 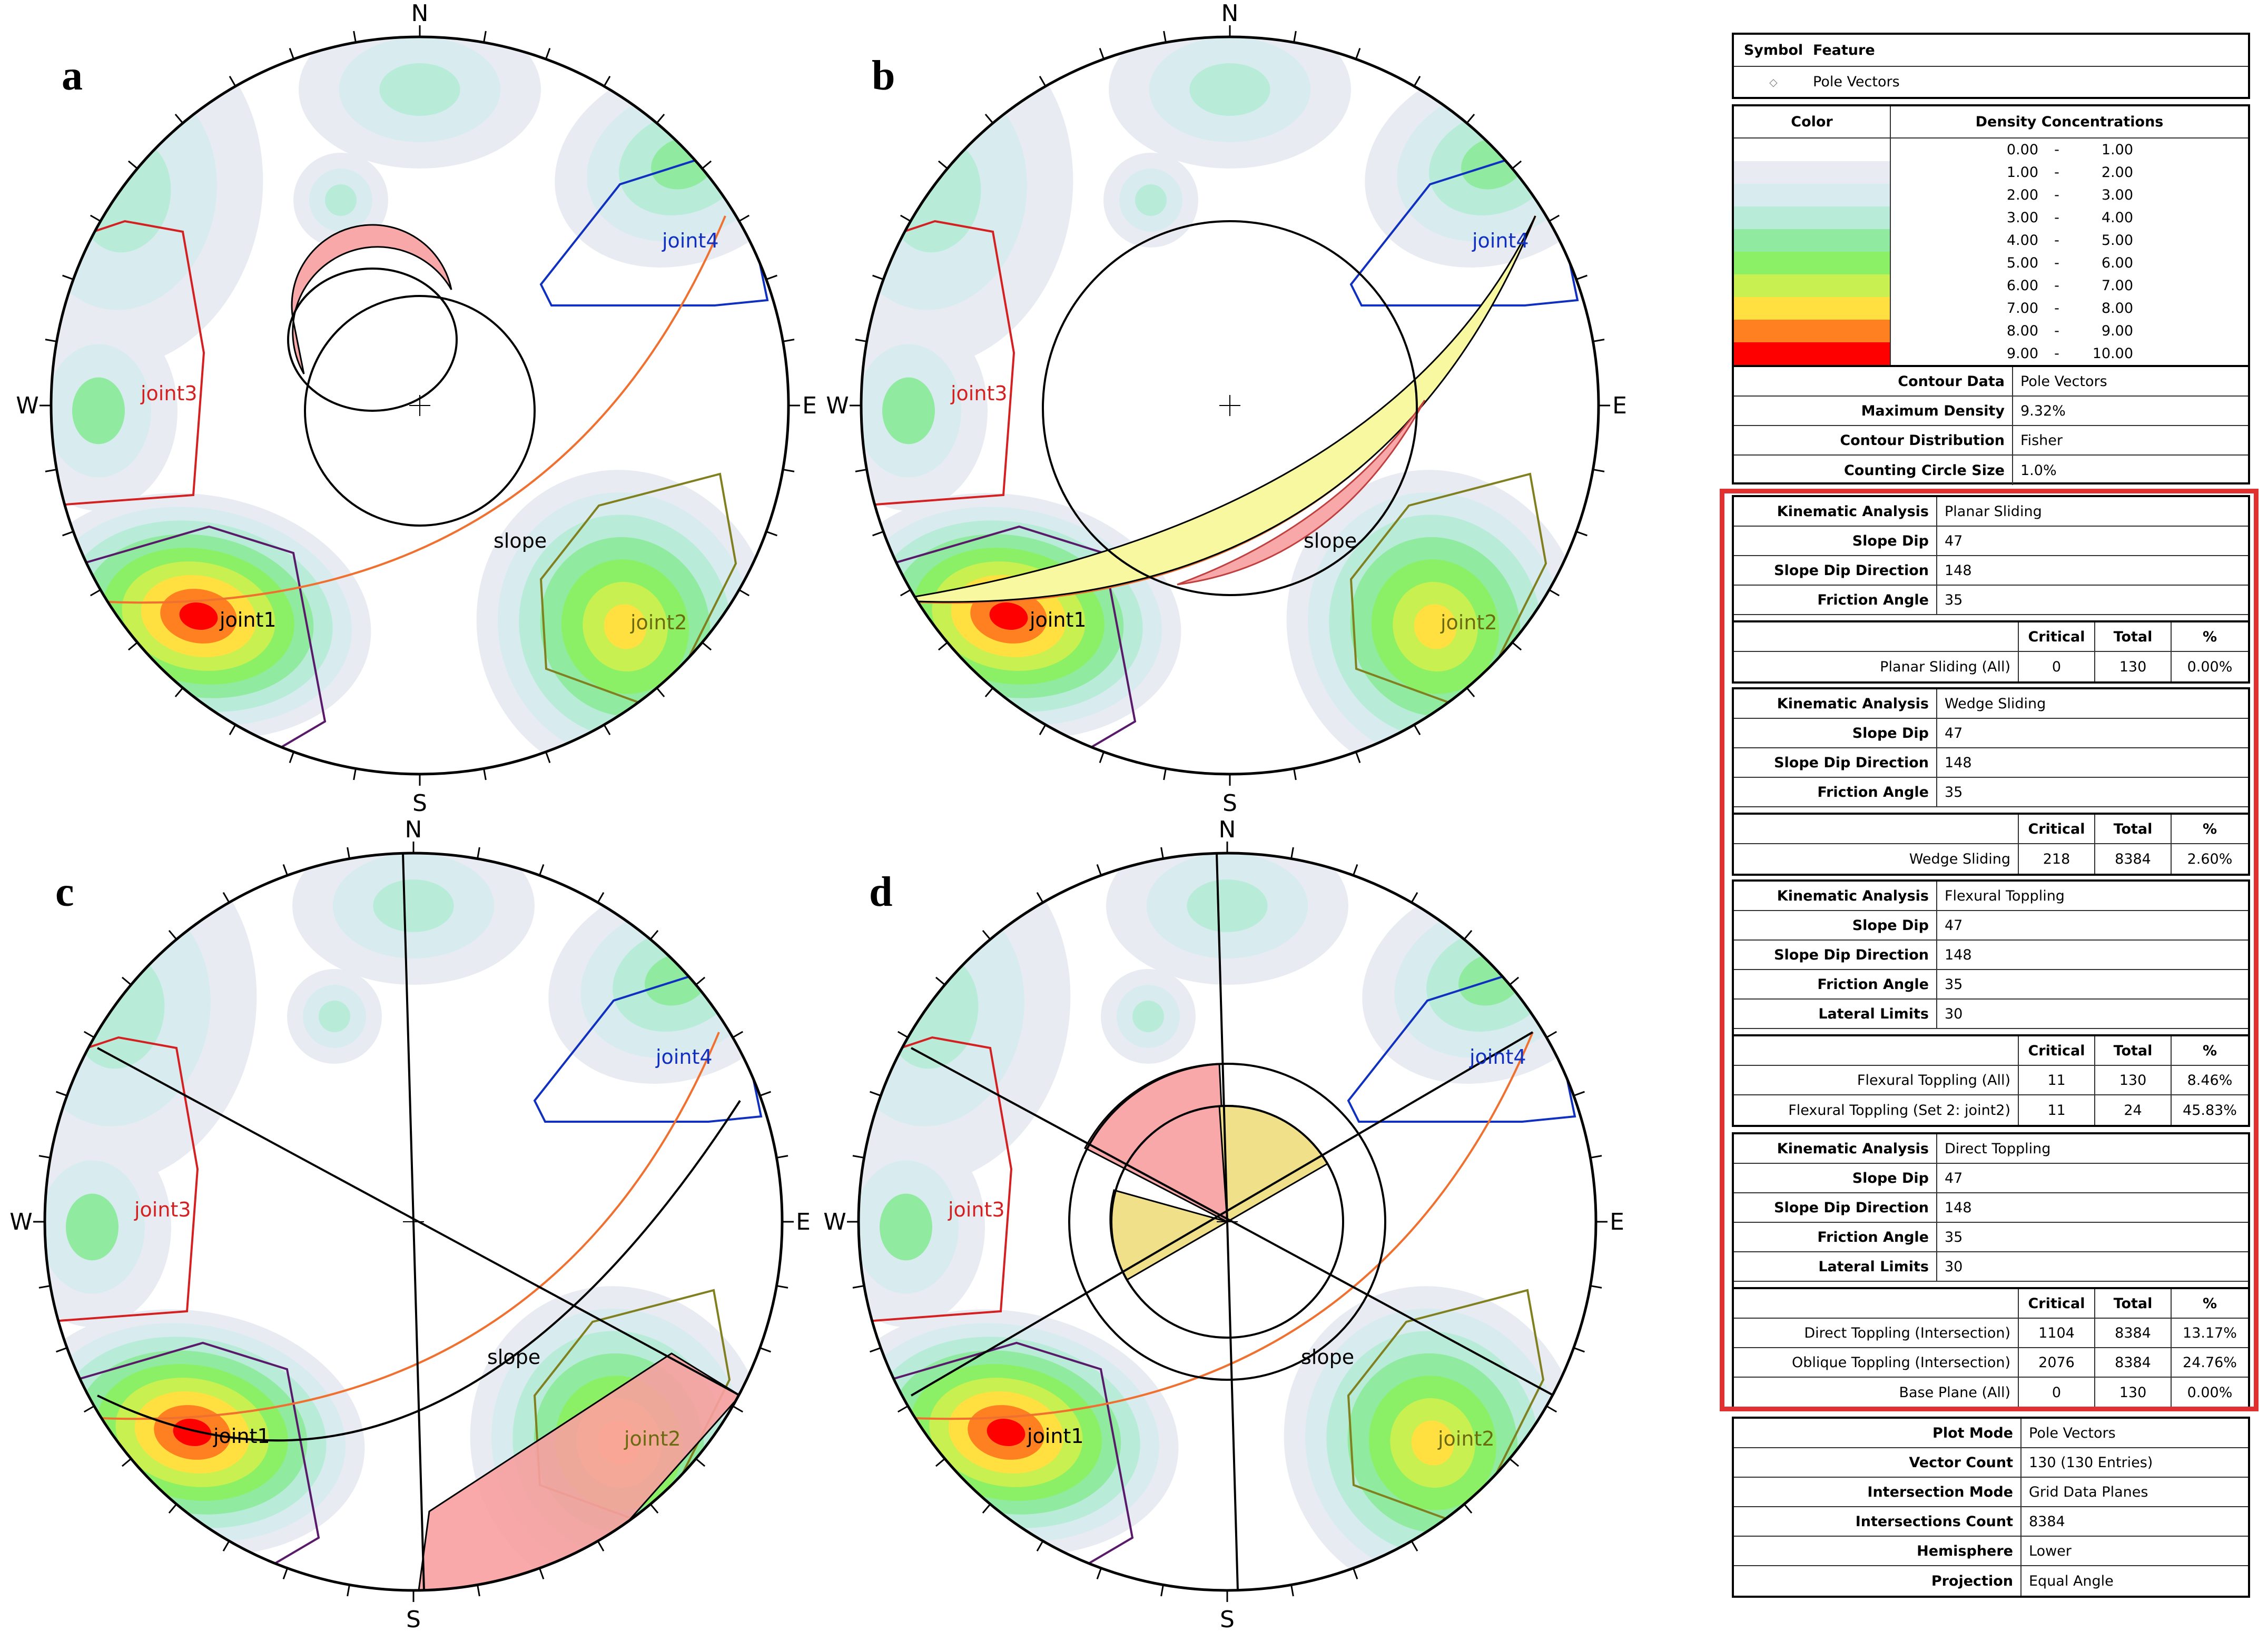 I want to click on joint-label-2: joint2, so click(x=1466, y=1438).